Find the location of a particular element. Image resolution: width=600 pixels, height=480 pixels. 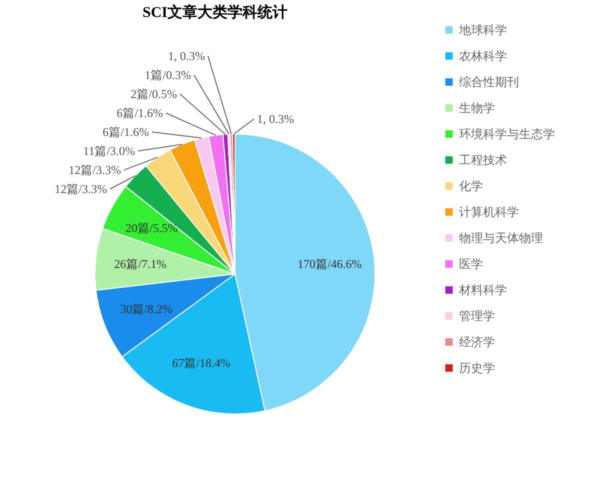

legend-label: 地球科学 is located at coordinates (482, 30).